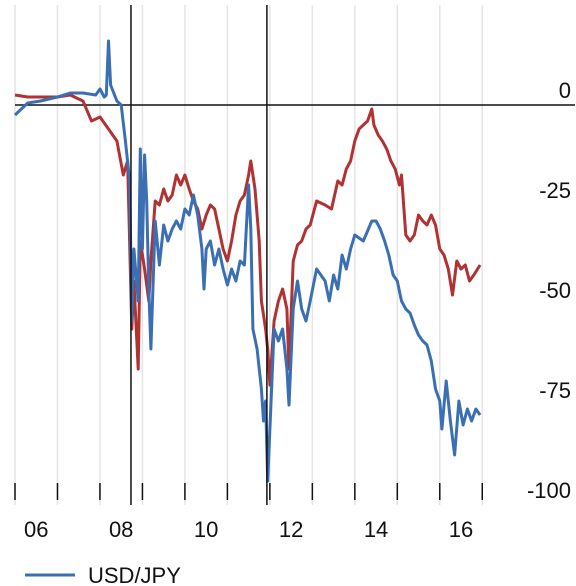  Describe the element at coordinates (206, 529) in the screenshot. I see `x-tick-label: 10` at that location.